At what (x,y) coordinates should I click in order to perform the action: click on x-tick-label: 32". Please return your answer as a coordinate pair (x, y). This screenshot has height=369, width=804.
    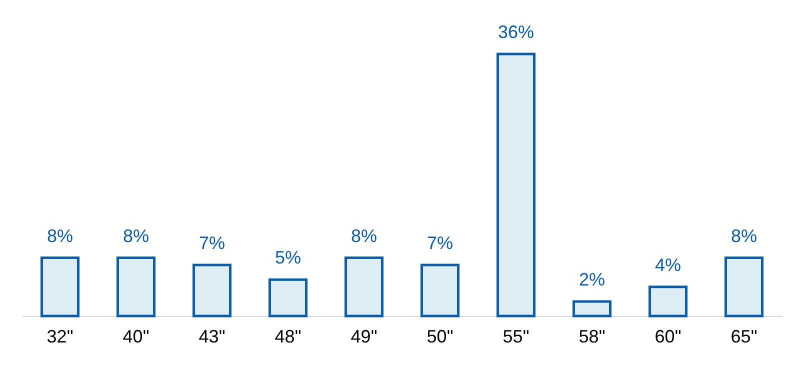
    Looking at the image, I should click on (60, 336).